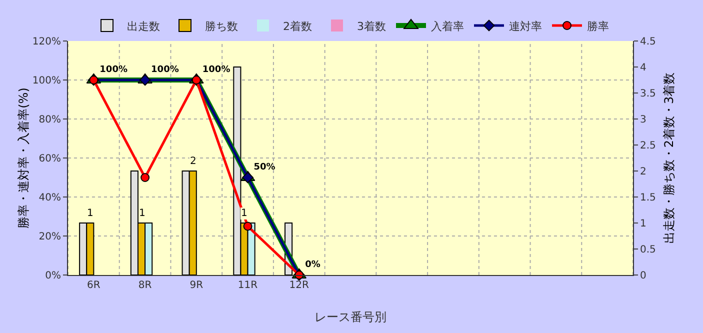  What do you see at coordinates (143, 26) in the screenshot?
I see `legend-label: 出走数` at bounding box center [143, 26].